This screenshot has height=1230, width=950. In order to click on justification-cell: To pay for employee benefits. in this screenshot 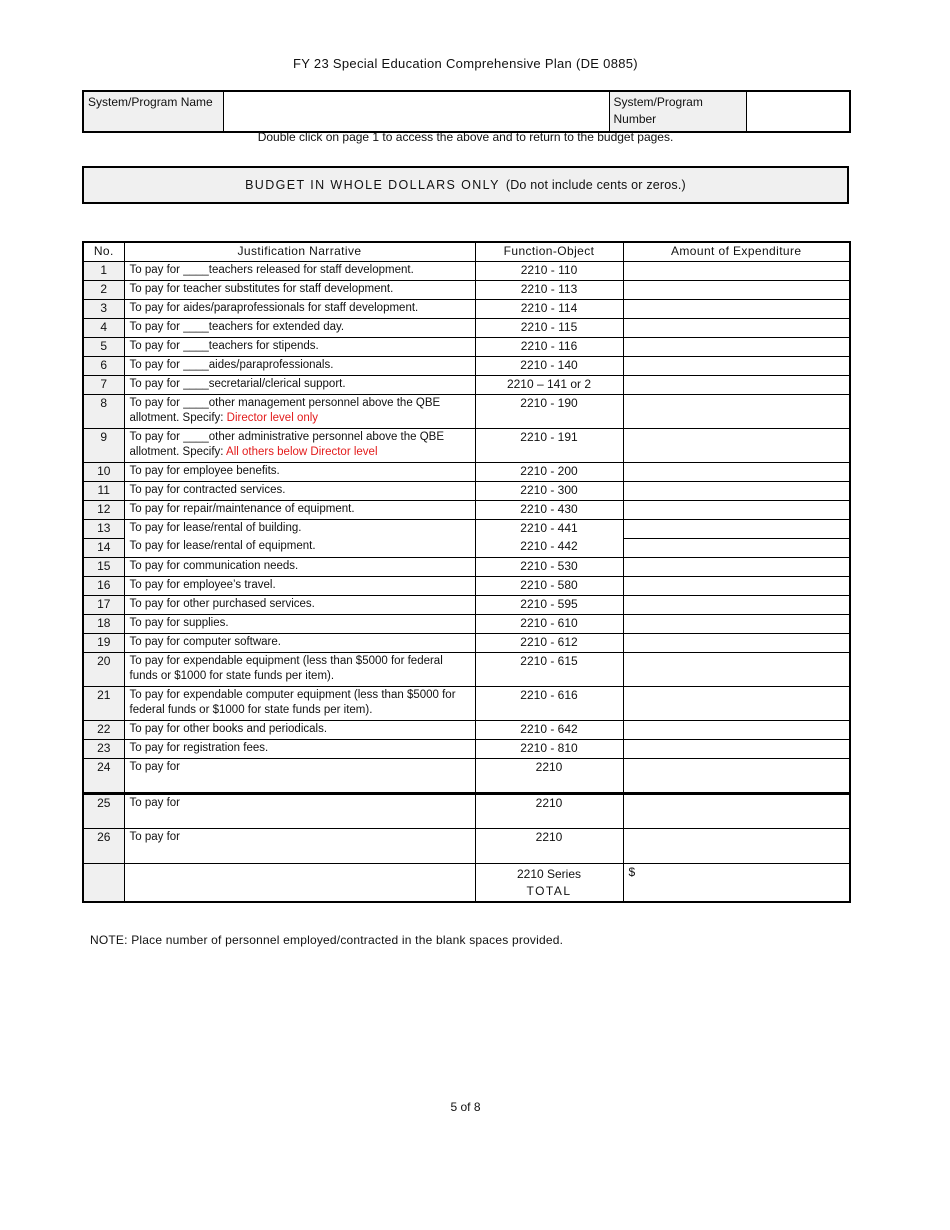, I will do `click(299, 471)`.